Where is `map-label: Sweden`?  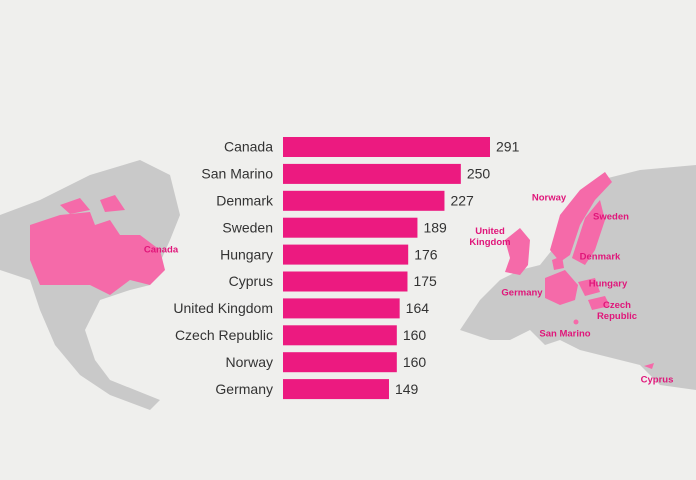
map-label: Sweden is located at coordinates (611, 217).